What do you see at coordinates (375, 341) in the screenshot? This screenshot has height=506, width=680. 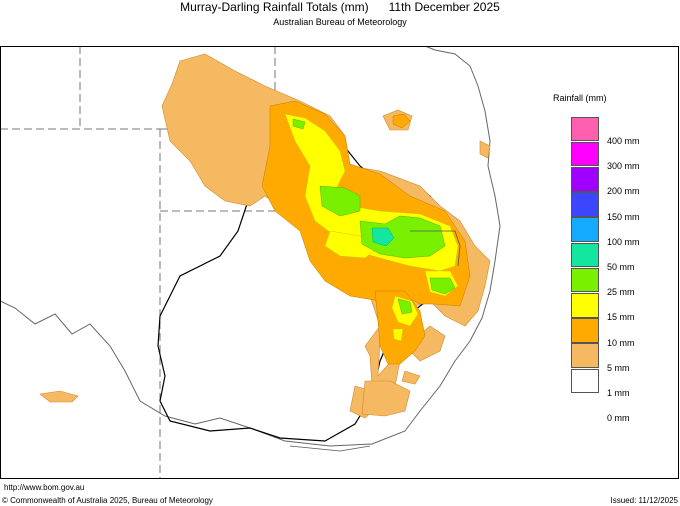 I see `internal-lines` at bounding box center [375, 341].